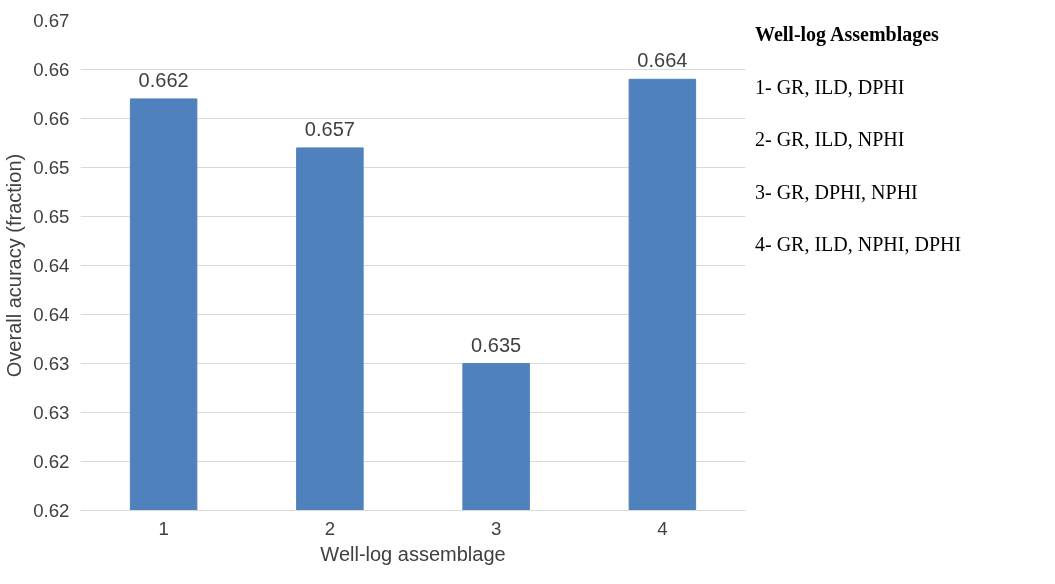  I want to click on data-label: 0.635, so click(496, 344).